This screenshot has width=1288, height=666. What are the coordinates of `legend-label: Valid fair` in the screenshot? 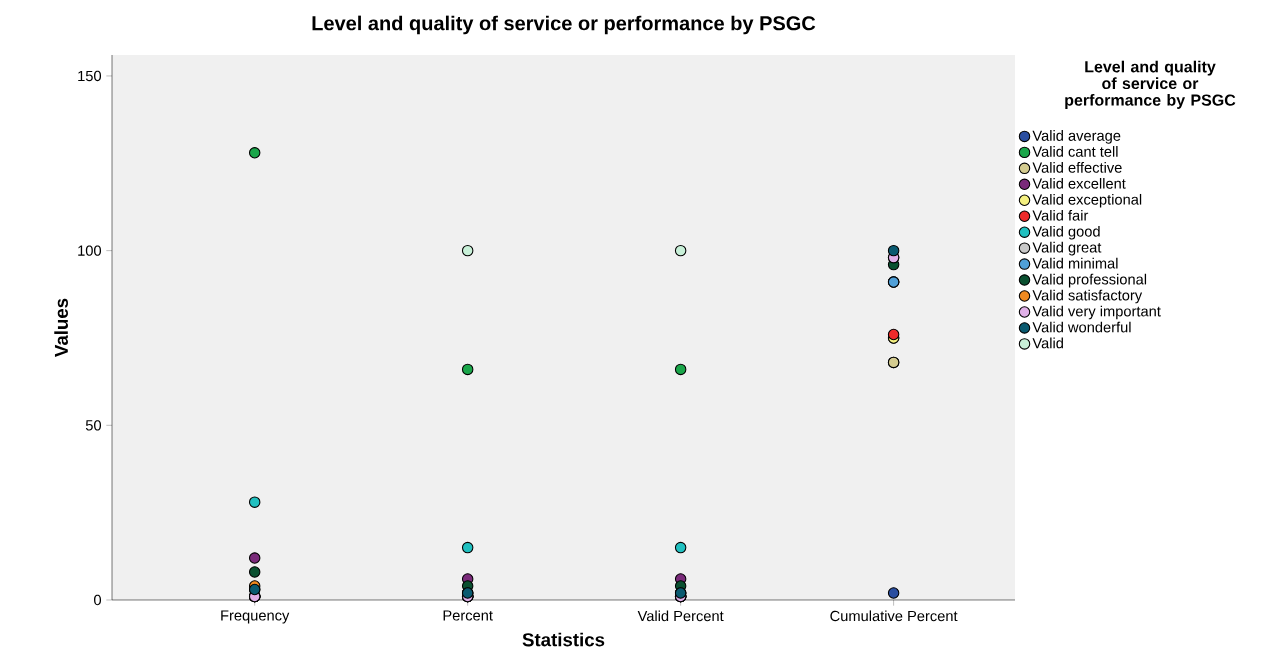 It's located at (1060, 215).